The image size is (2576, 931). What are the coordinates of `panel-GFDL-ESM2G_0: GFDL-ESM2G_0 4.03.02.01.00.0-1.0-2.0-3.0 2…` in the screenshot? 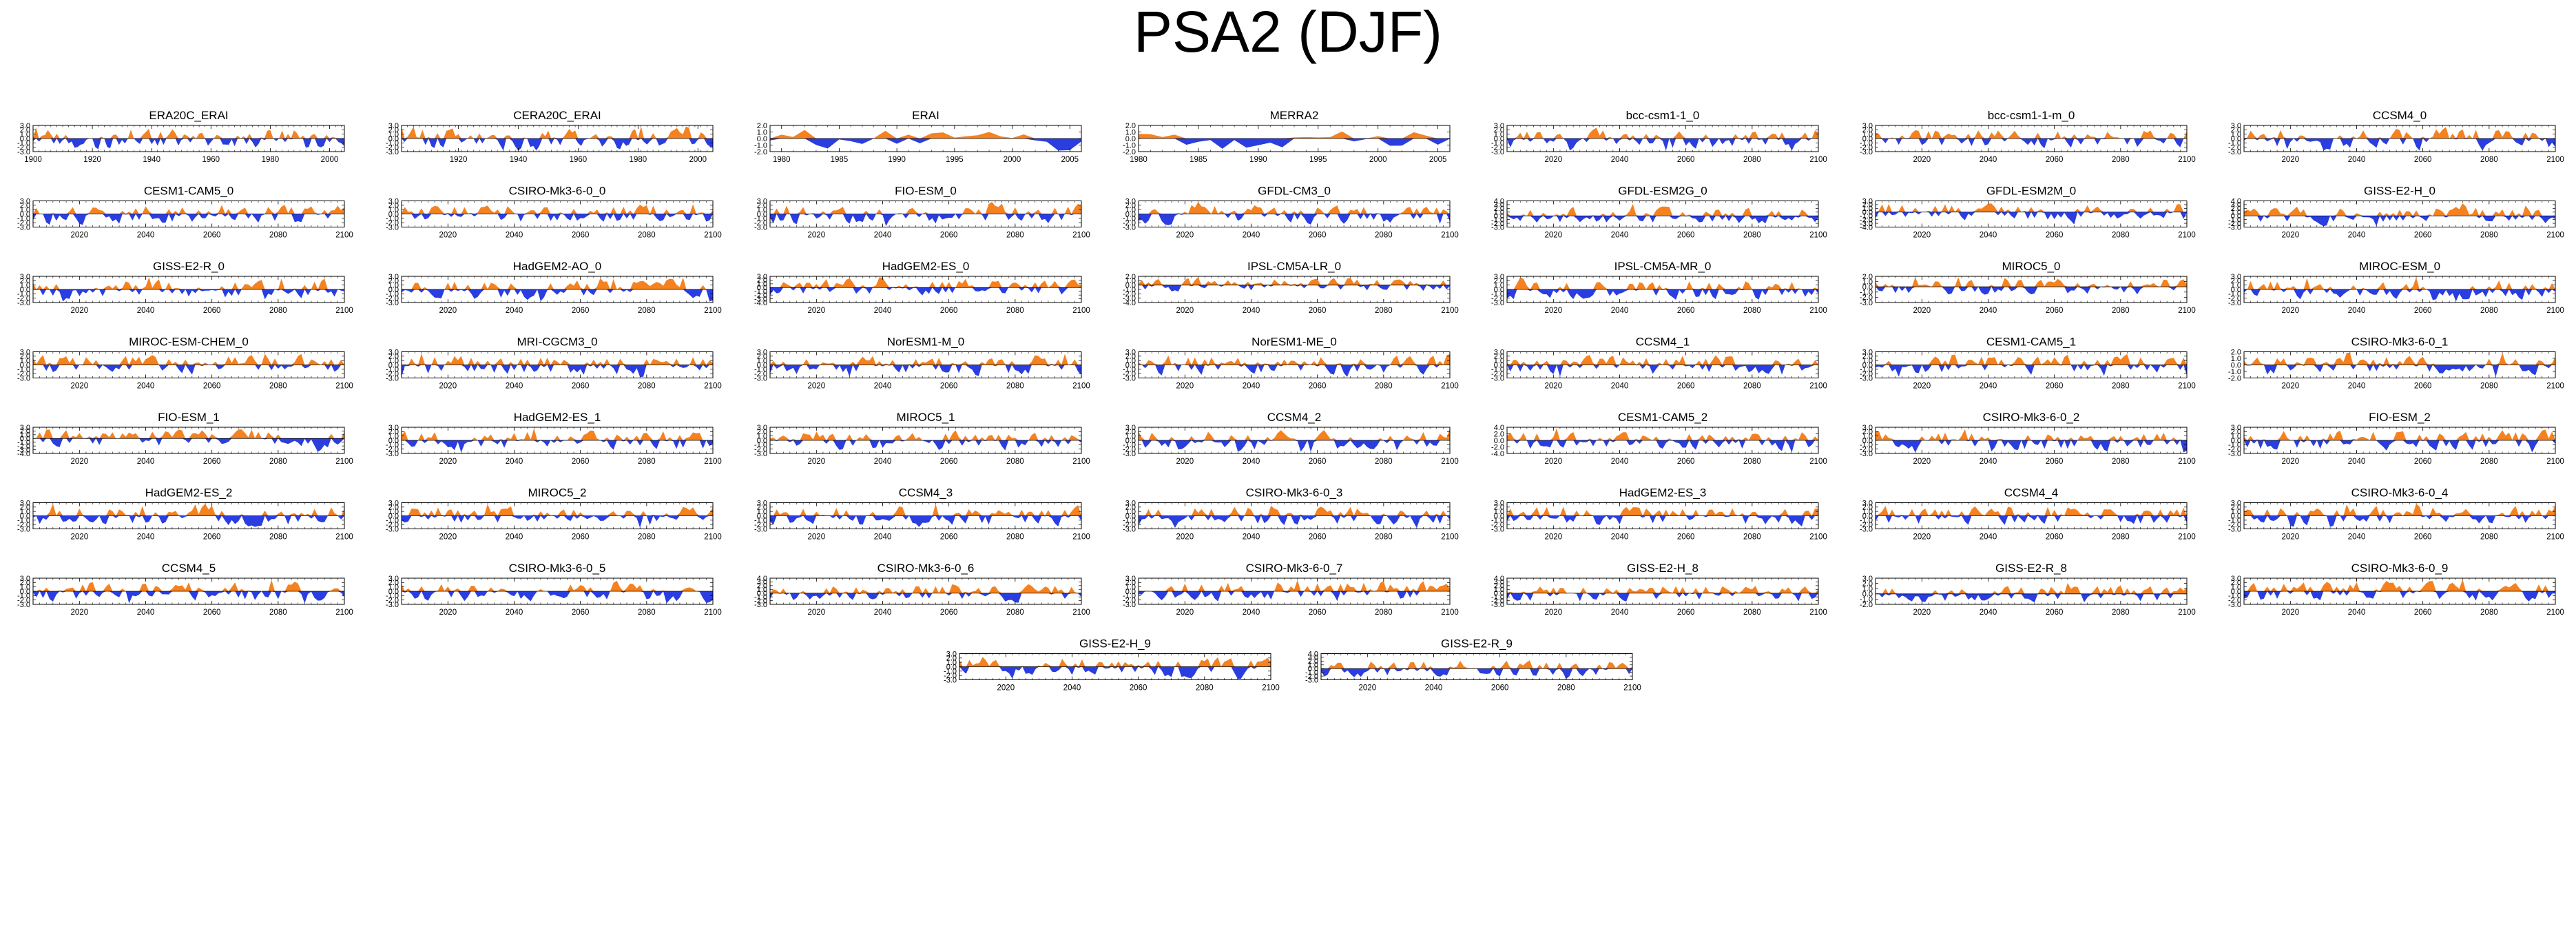 It's located at (1659, 212).